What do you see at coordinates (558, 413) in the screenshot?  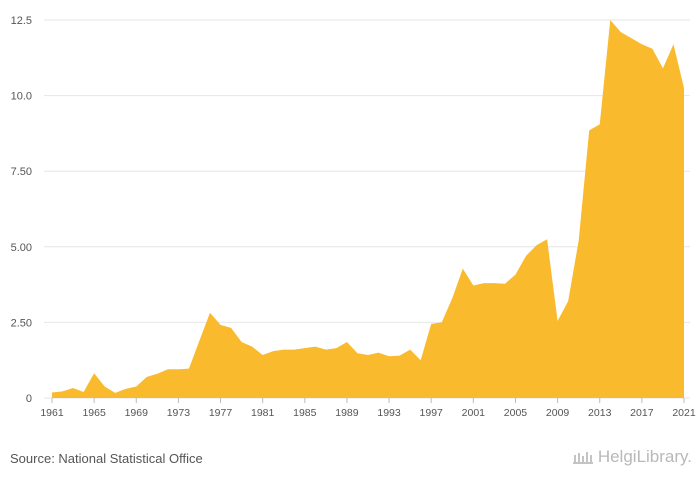 I see `x-tick-label: 2009` at bounding box center [558, 413].